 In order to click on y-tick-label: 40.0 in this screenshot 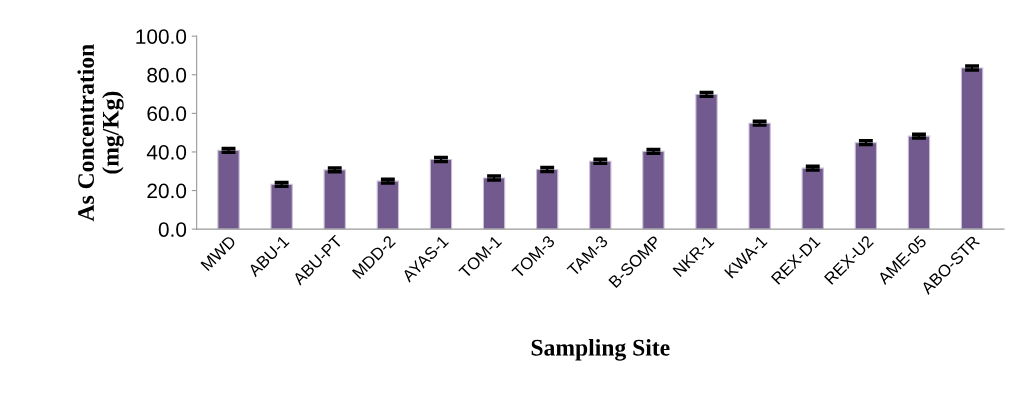, I will do `click(166, 152)`.